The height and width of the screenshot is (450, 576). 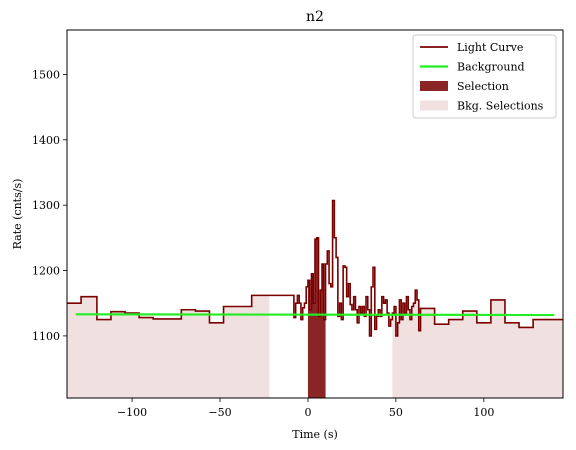 I want to click on legend-box, so click(x=484, y=76).